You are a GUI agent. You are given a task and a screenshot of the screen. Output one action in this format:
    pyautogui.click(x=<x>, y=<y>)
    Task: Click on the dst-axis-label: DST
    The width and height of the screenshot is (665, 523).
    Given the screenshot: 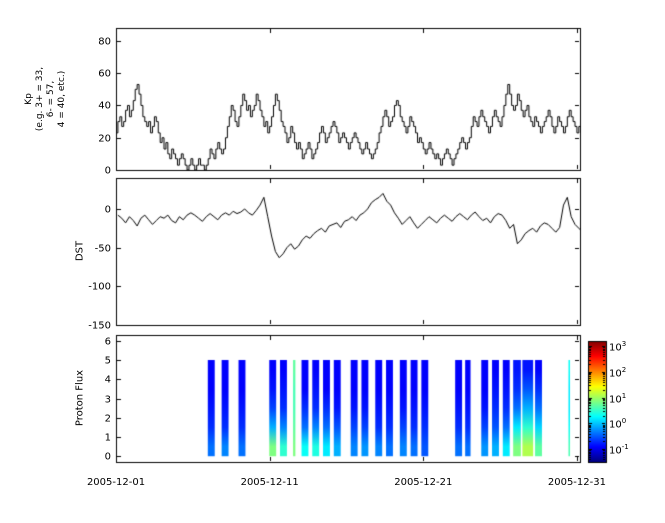 What is the action you would take?
    pyautogui.click(x=80, y=251)
    